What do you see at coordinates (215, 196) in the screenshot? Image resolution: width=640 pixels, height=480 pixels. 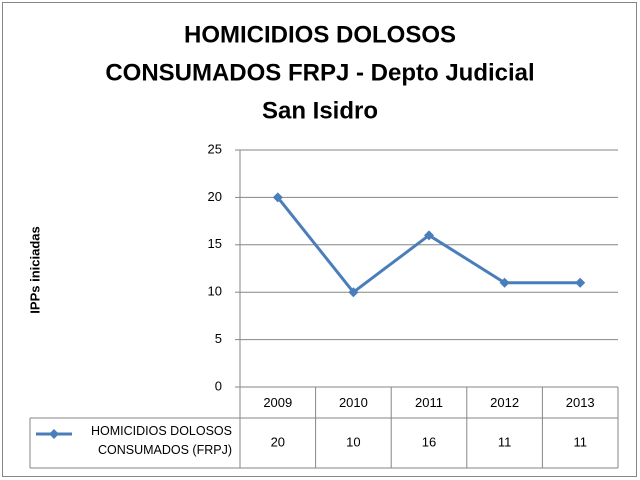 I see `y-tick-label: 20` at bounding box center [215, 196].